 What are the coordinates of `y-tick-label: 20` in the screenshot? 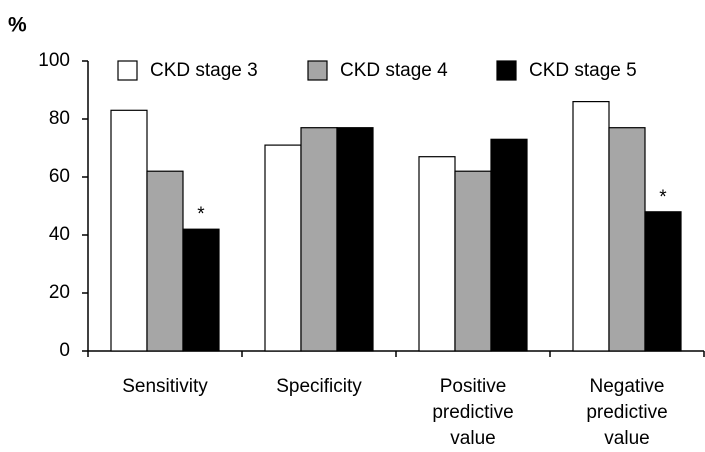 It's located at (59, 292).